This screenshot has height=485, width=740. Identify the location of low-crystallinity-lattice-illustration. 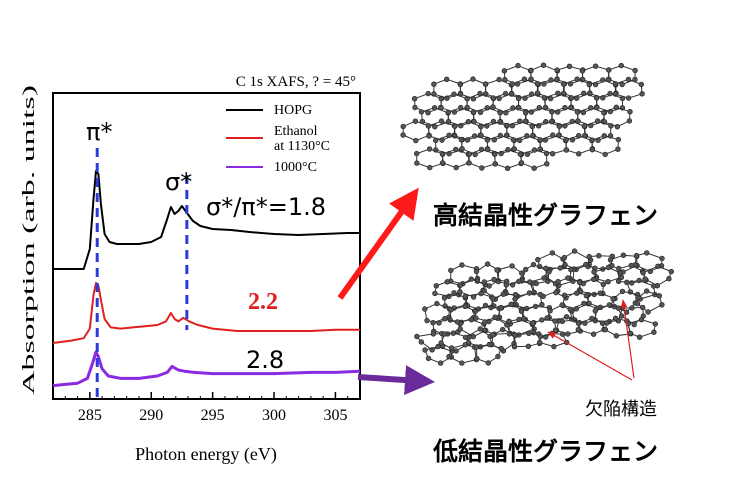
(544, 307).